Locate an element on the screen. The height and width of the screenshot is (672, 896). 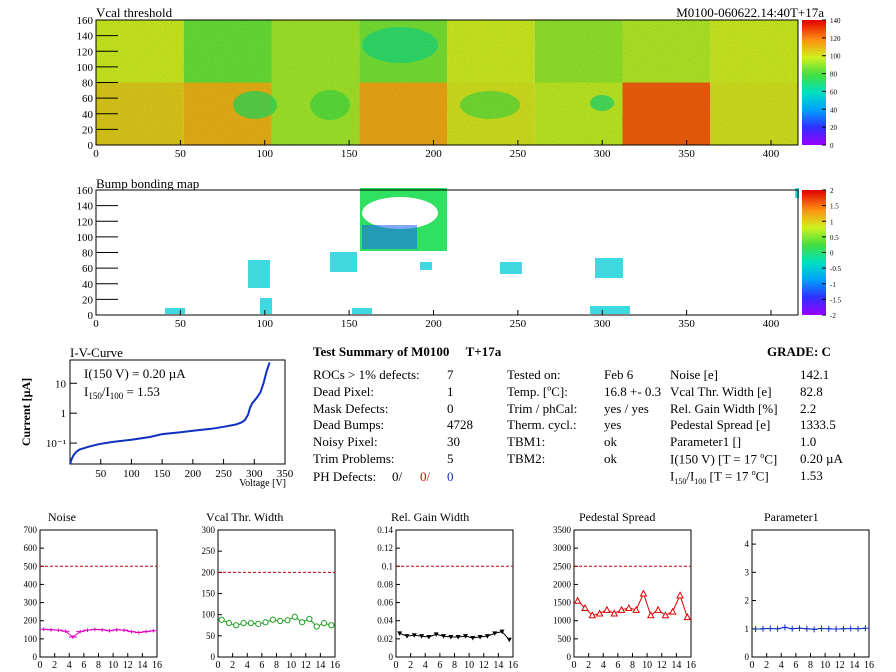
y-tick-label: 2000 is located at coordinates (562, 584).